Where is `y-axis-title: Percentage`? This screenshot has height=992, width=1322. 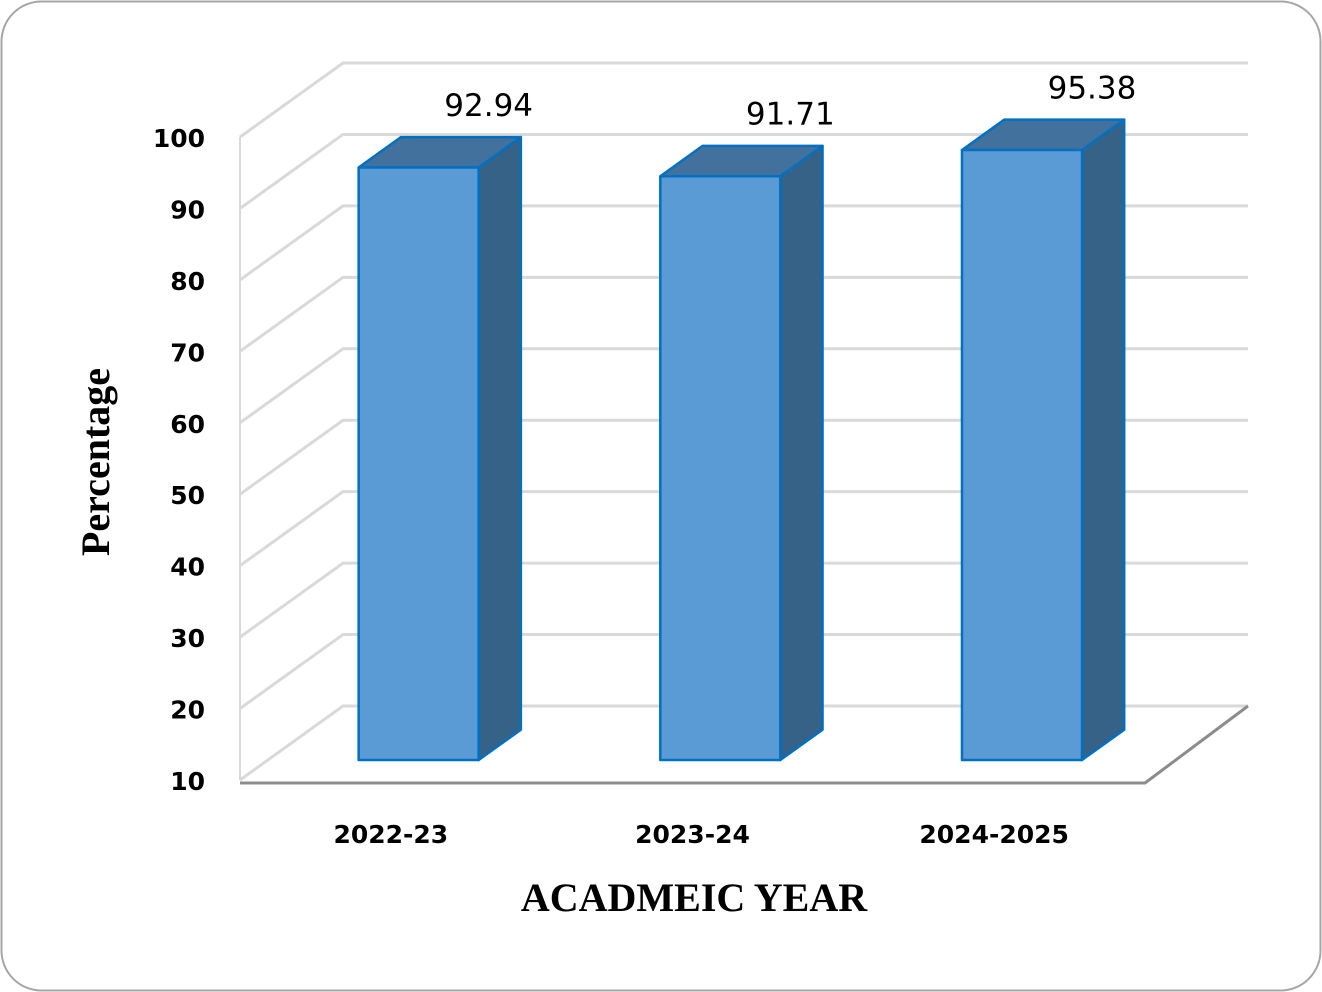
y-axis-title: Percentage is located at coordinates (95, 462).